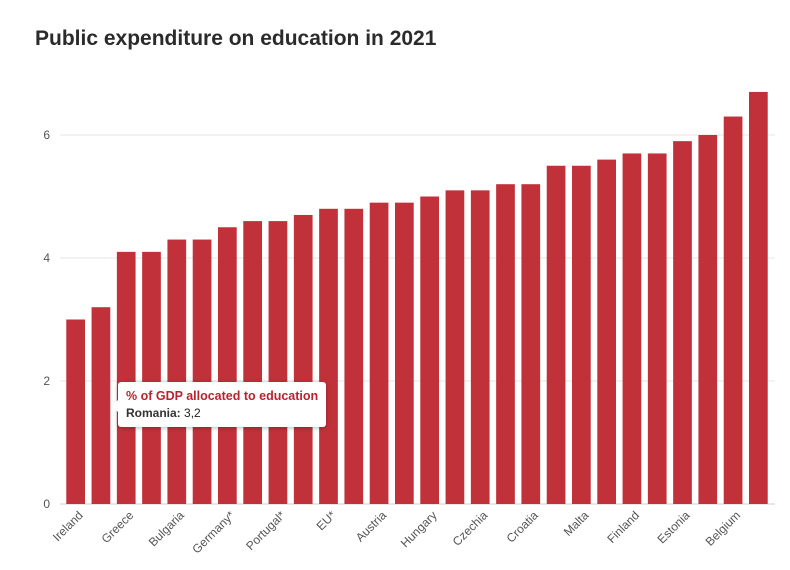  What do you see at coordinates (326, 520) in the screenshot?
I see `x-tick-label: EU*` at bounding box center [326, 520].